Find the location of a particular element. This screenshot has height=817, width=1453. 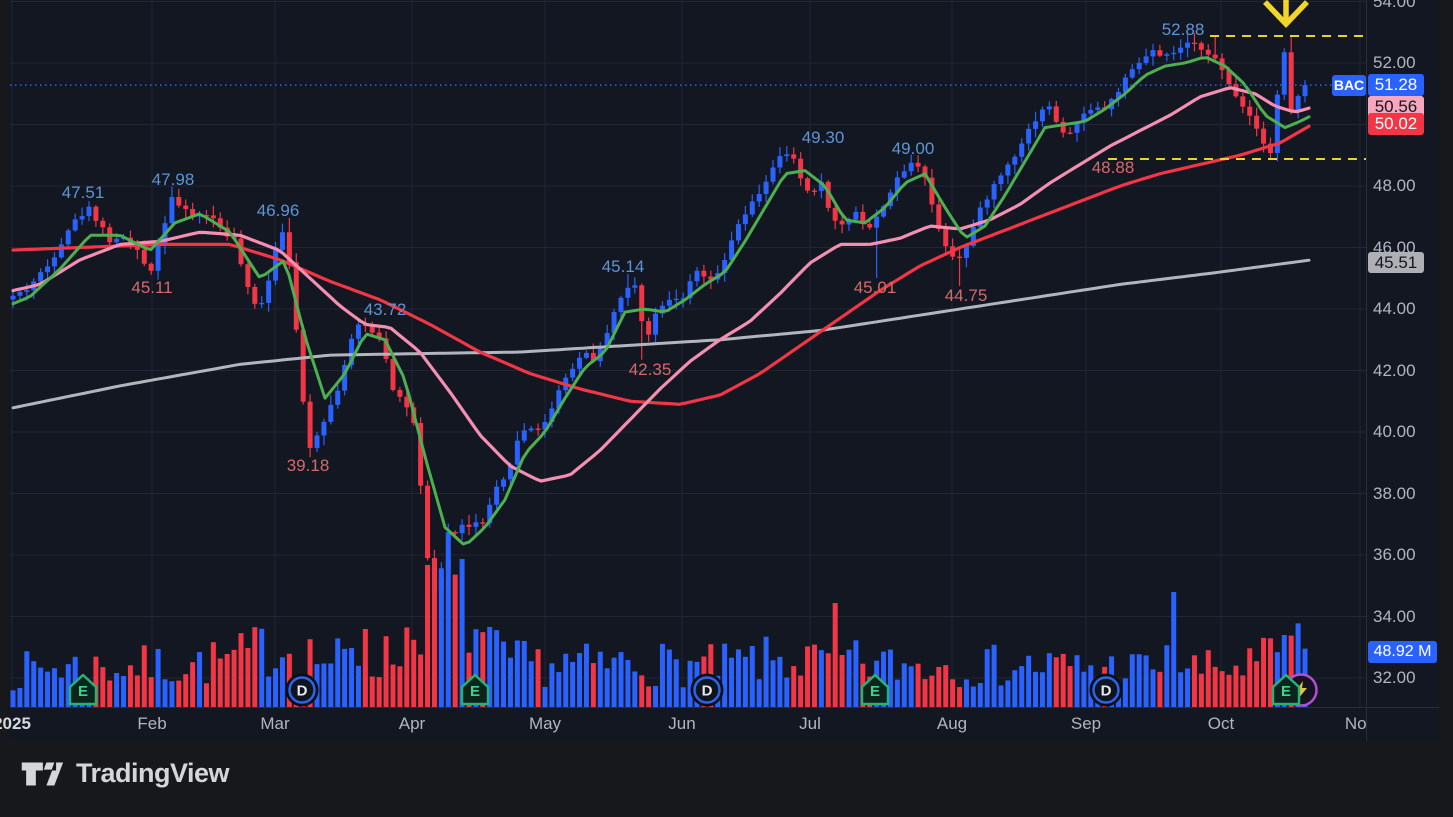

pivot-low-label: 39.18 is located at coordinates (308, 465).